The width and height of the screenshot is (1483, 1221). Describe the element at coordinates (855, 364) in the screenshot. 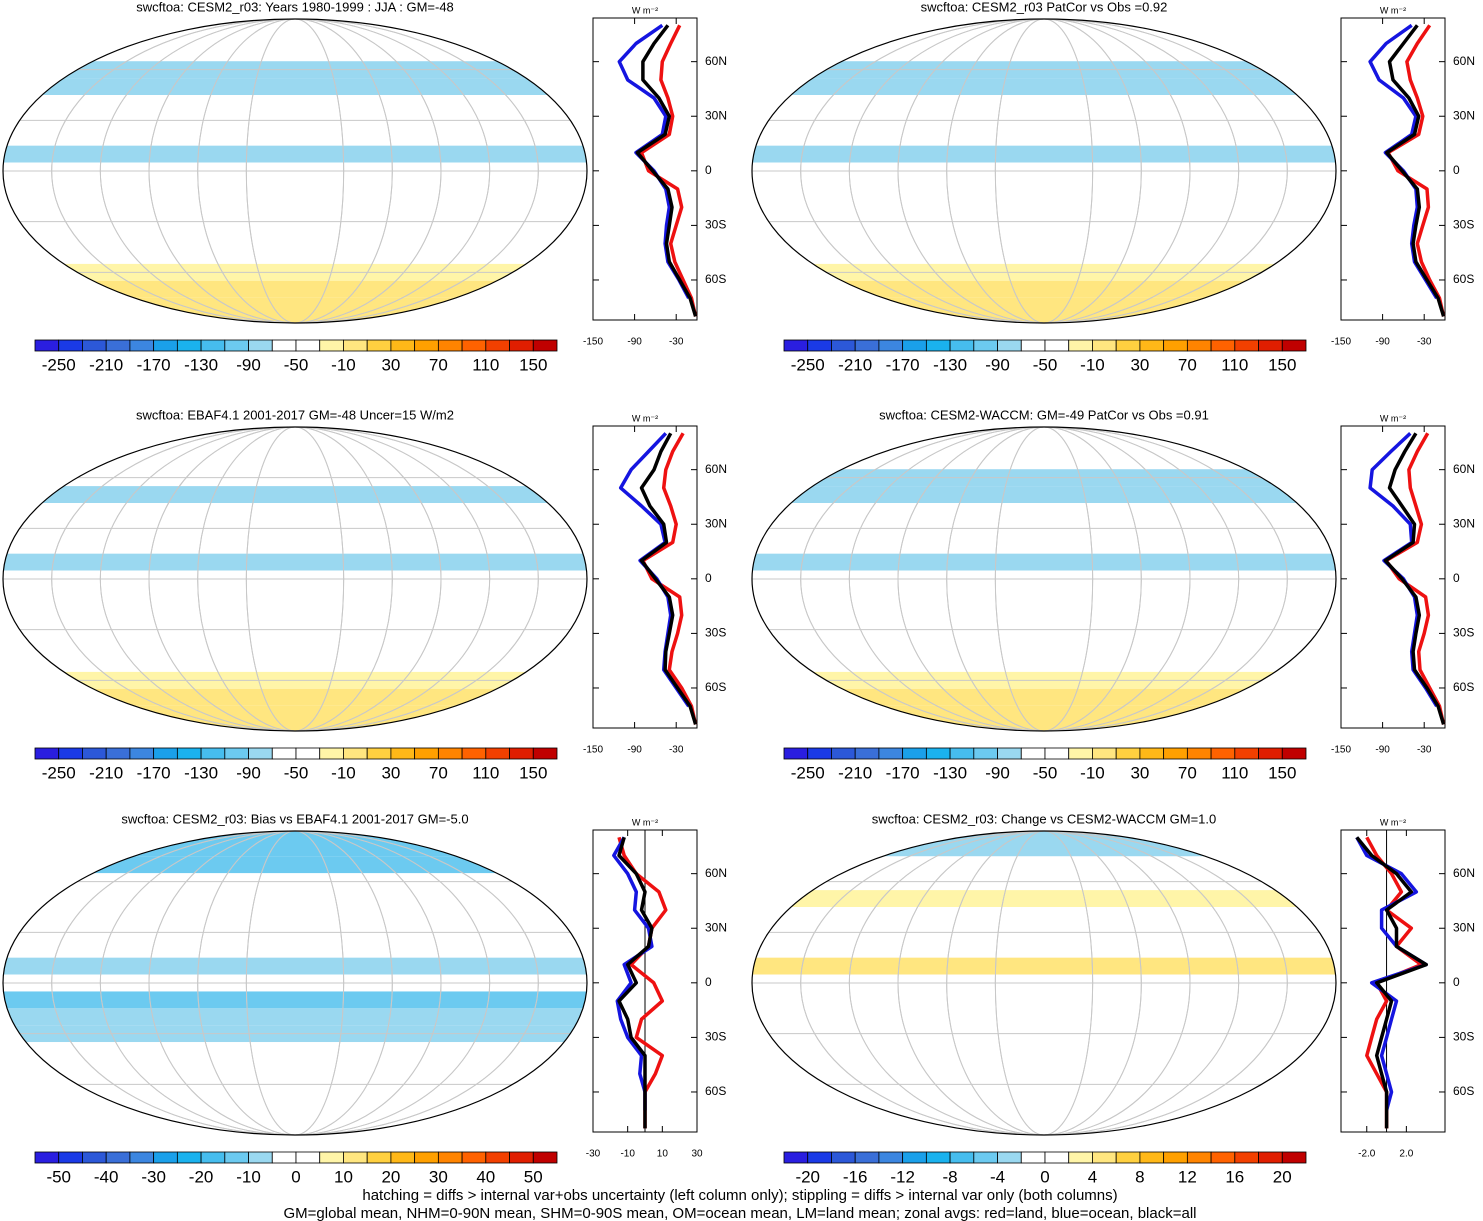

I see `colorbar-label: -210` at that location.